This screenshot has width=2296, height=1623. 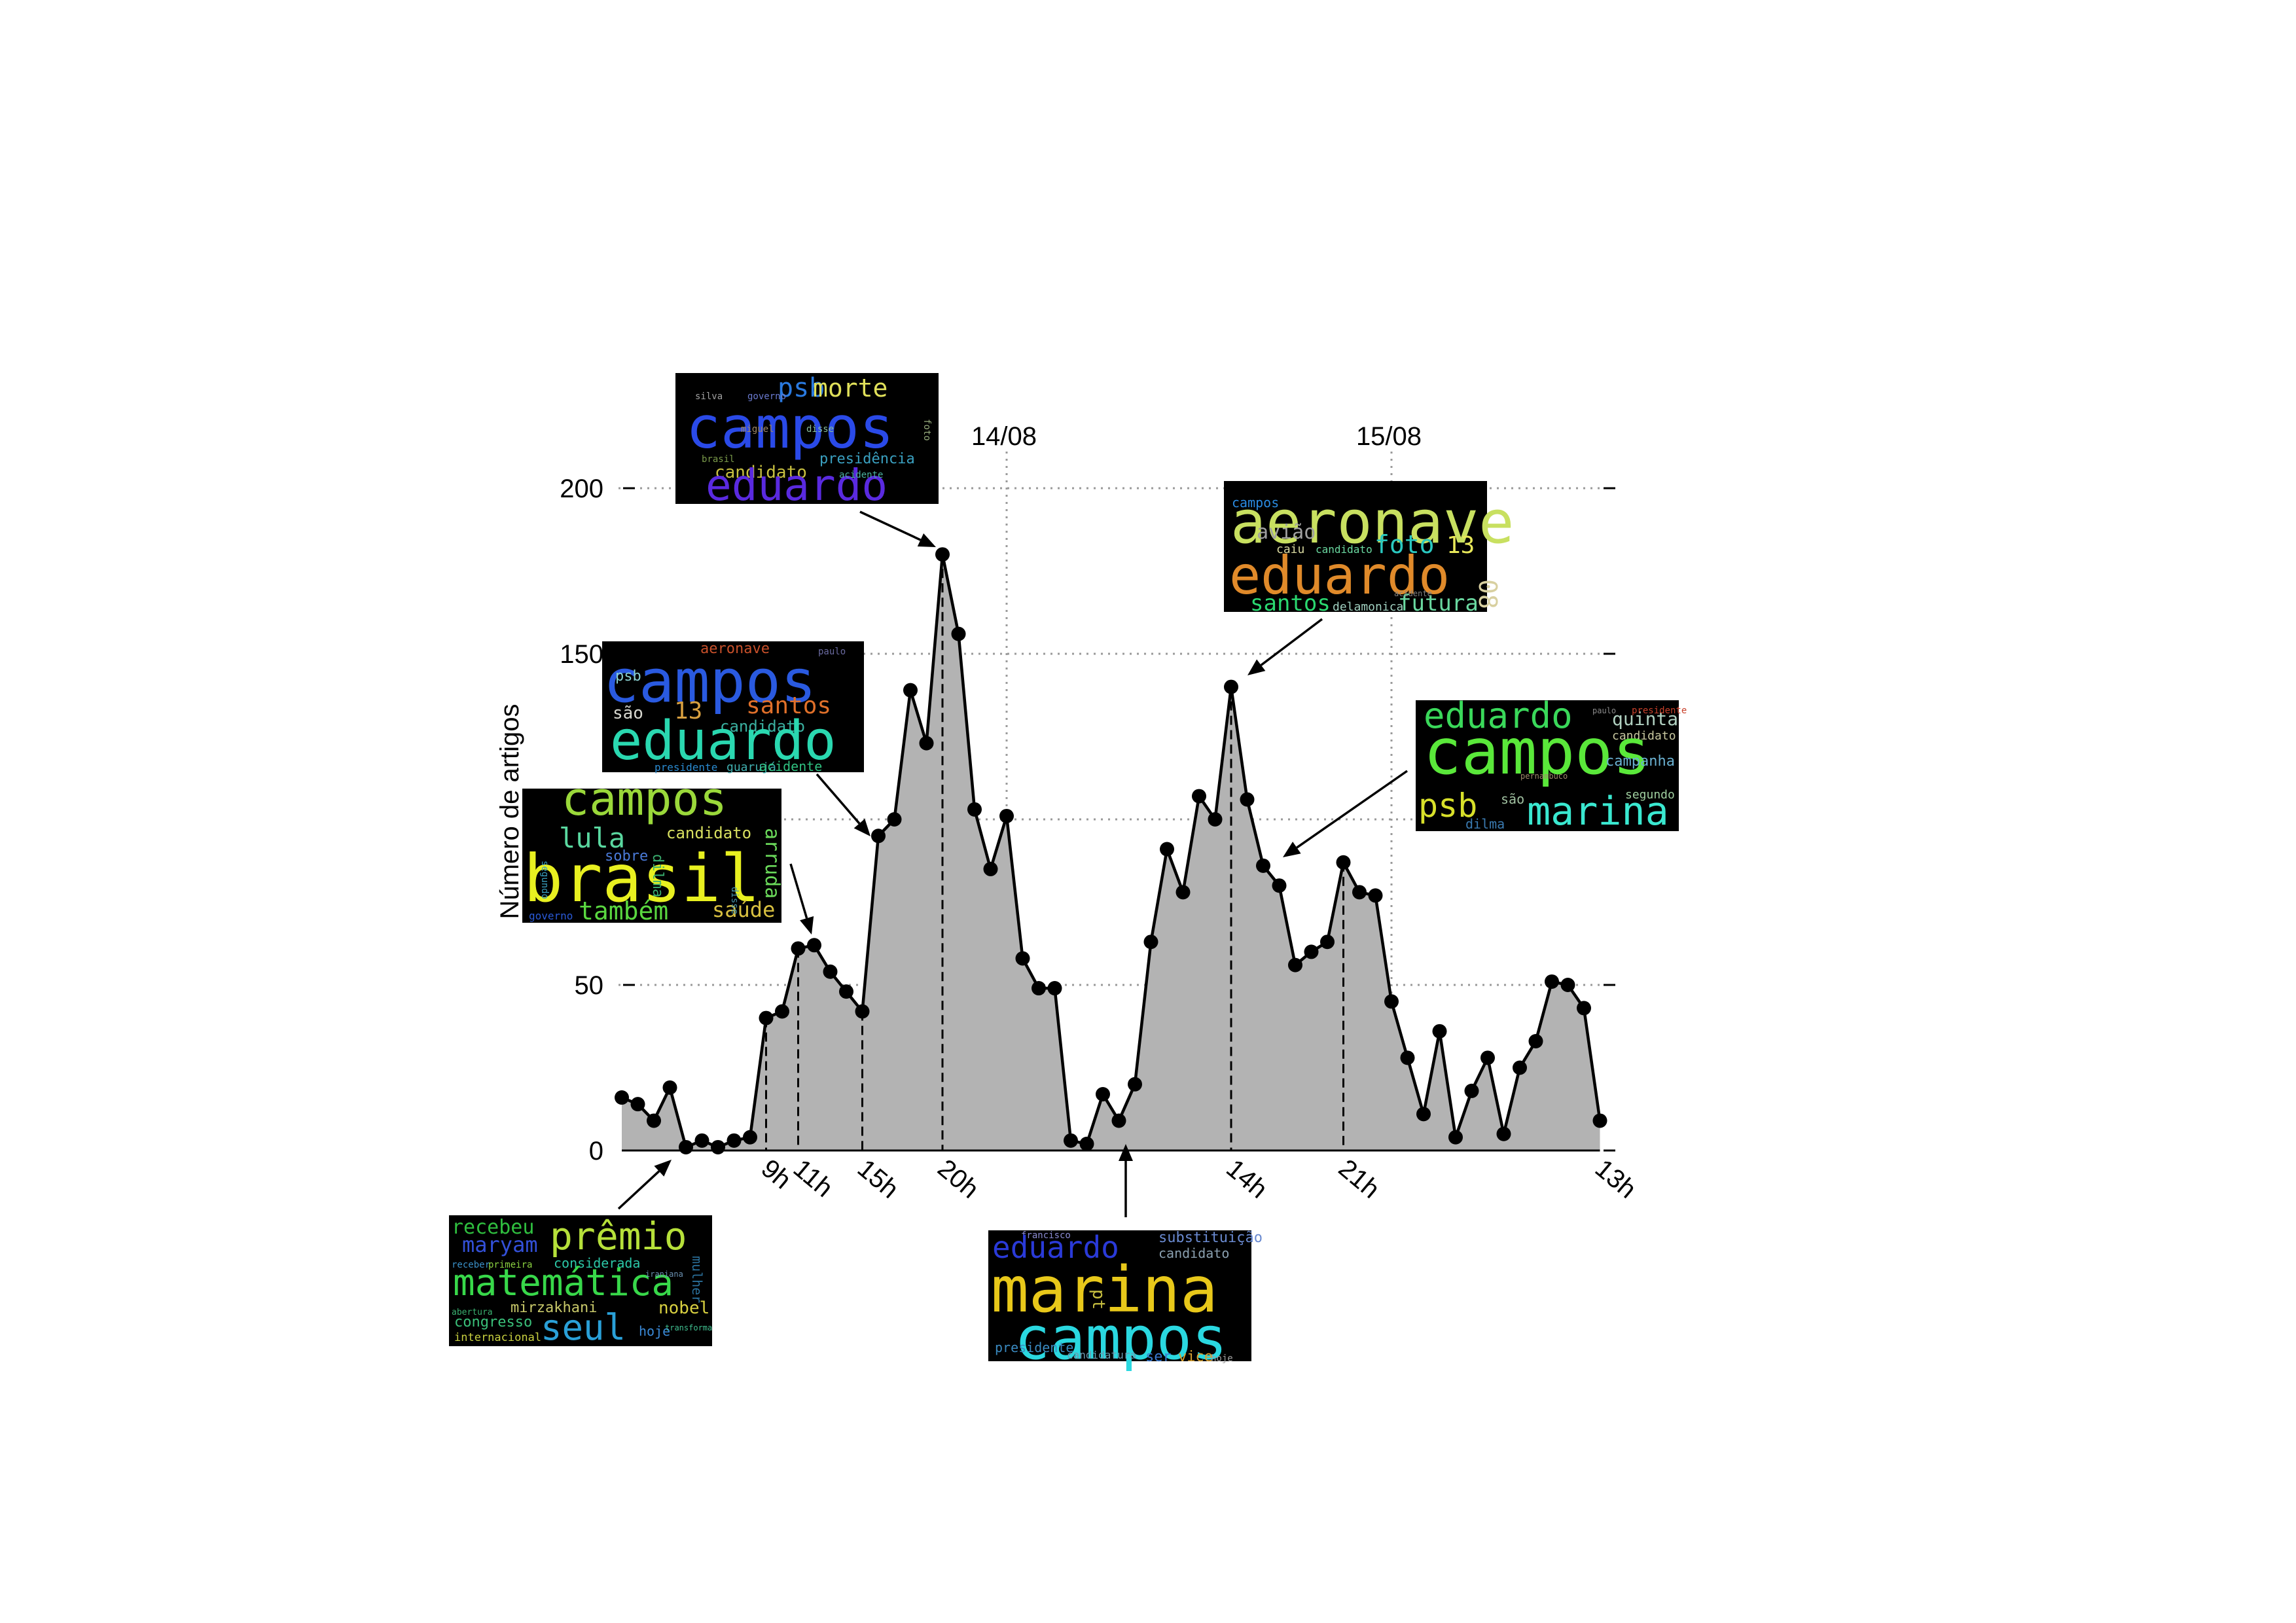 What do you see at coordinates (697, 1279) in the screenshot?
I see `word-cloud-word: mulher` at bounding box center [697, 1279].